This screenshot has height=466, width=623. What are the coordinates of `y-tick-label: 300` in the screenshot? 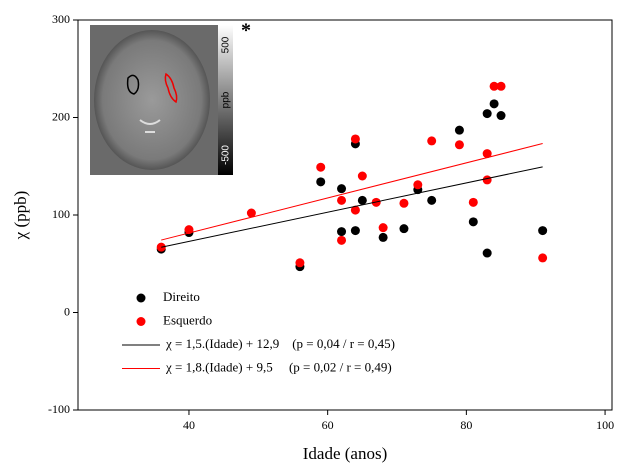 It's located at (61, 19).